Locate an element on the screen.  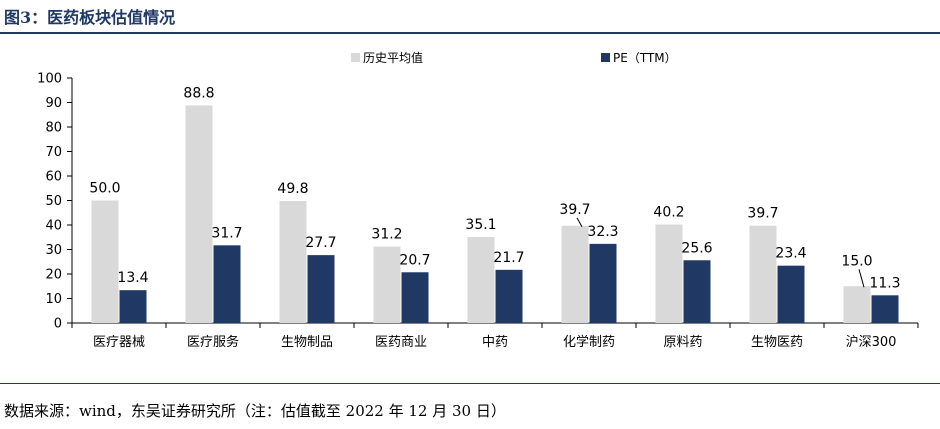
x-category-label: 医疗服务 is located at coordinates (213, 342).